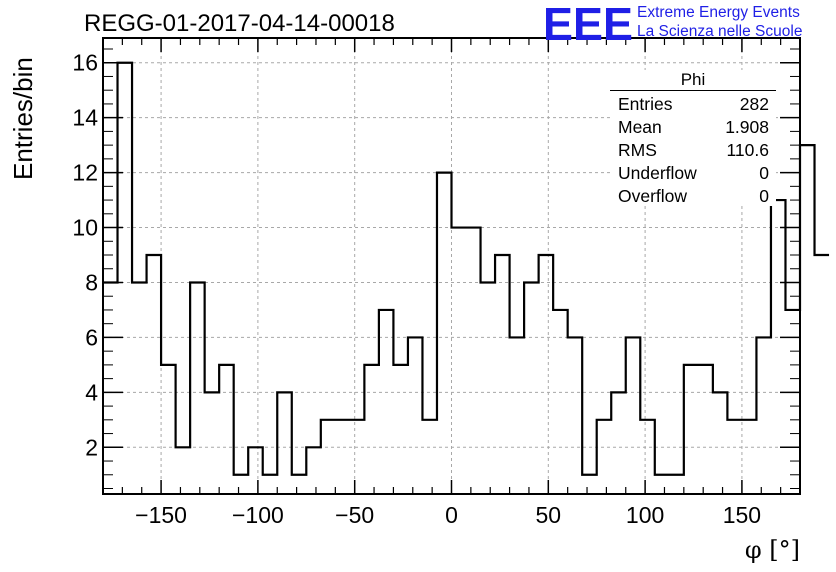 The width and height of the screenshot is (836, 572). I want to click on stats-row-mean: Mean 1.908, so click(693, 127).